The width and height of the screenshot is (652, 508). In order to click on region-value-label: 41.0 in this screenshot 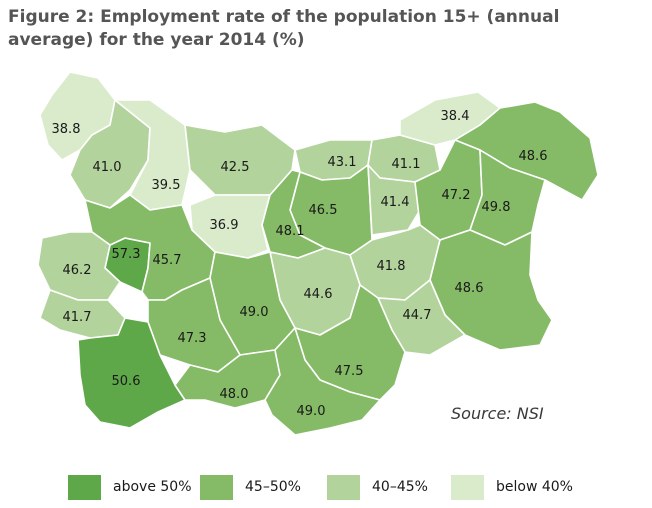, I will do `click(107, 167)`.